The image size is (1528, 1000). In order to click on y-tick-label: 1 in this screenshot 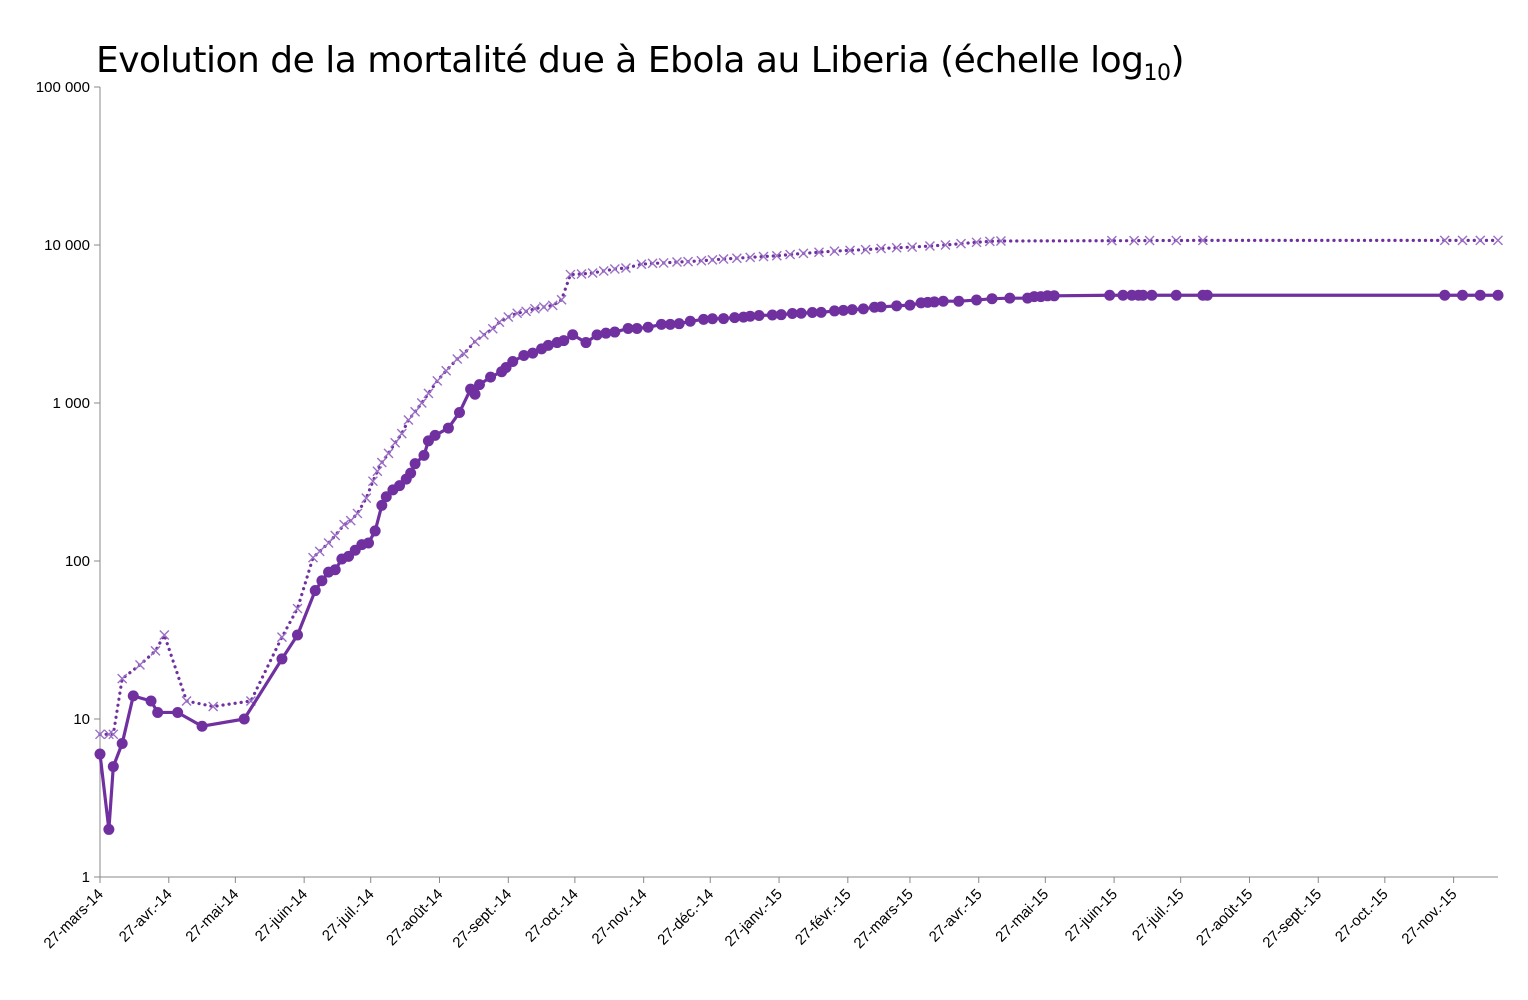, I will do `click(86, 877)`.